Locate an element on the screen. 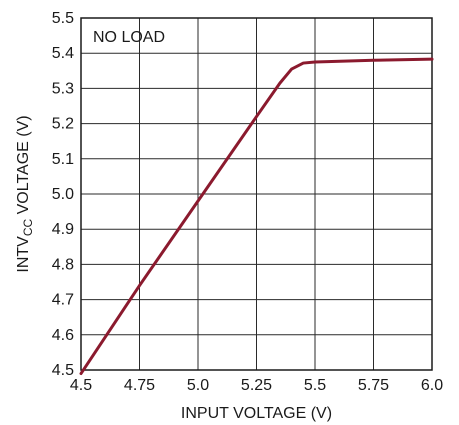 The width and height of the screenshot is (459, 425). y-tick-label: 5.5 is located at coordinates (63, 18).